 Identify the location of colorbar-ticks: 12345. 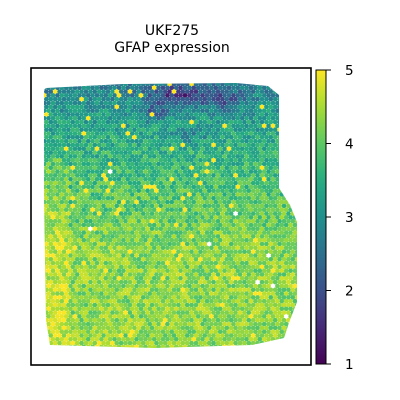
(340, 218).